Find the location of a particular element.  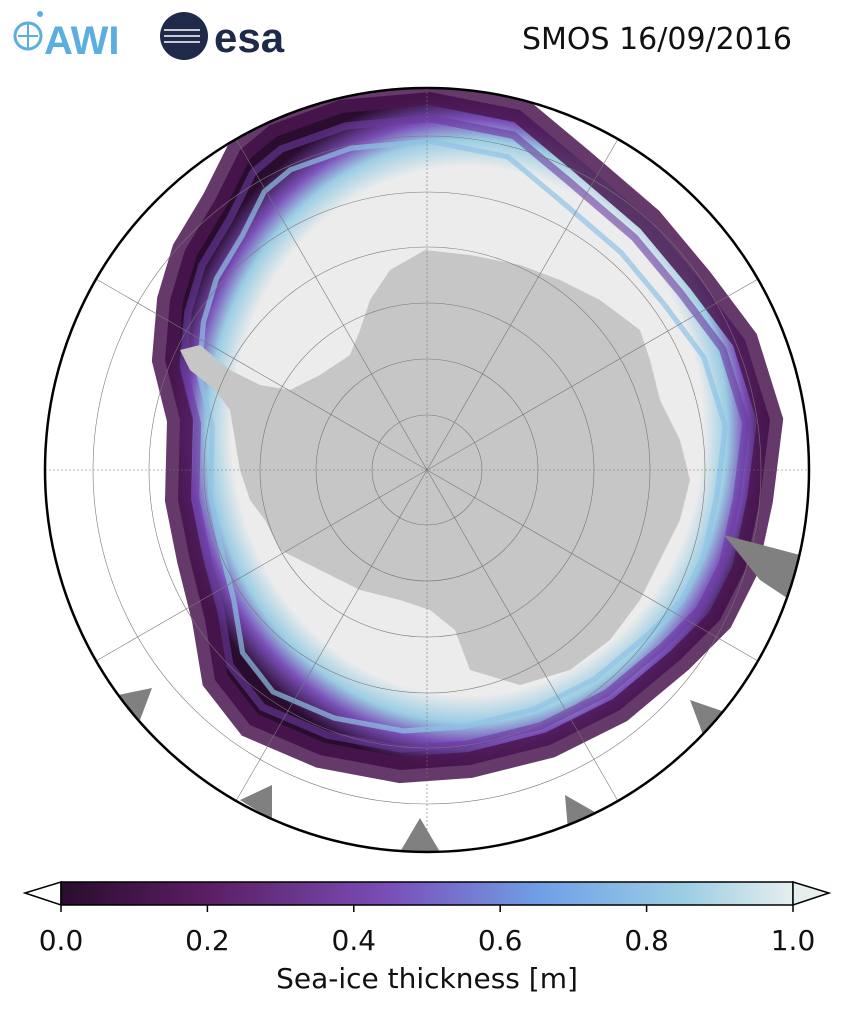

logos: AWI esa is located at coordinates (149, 37).